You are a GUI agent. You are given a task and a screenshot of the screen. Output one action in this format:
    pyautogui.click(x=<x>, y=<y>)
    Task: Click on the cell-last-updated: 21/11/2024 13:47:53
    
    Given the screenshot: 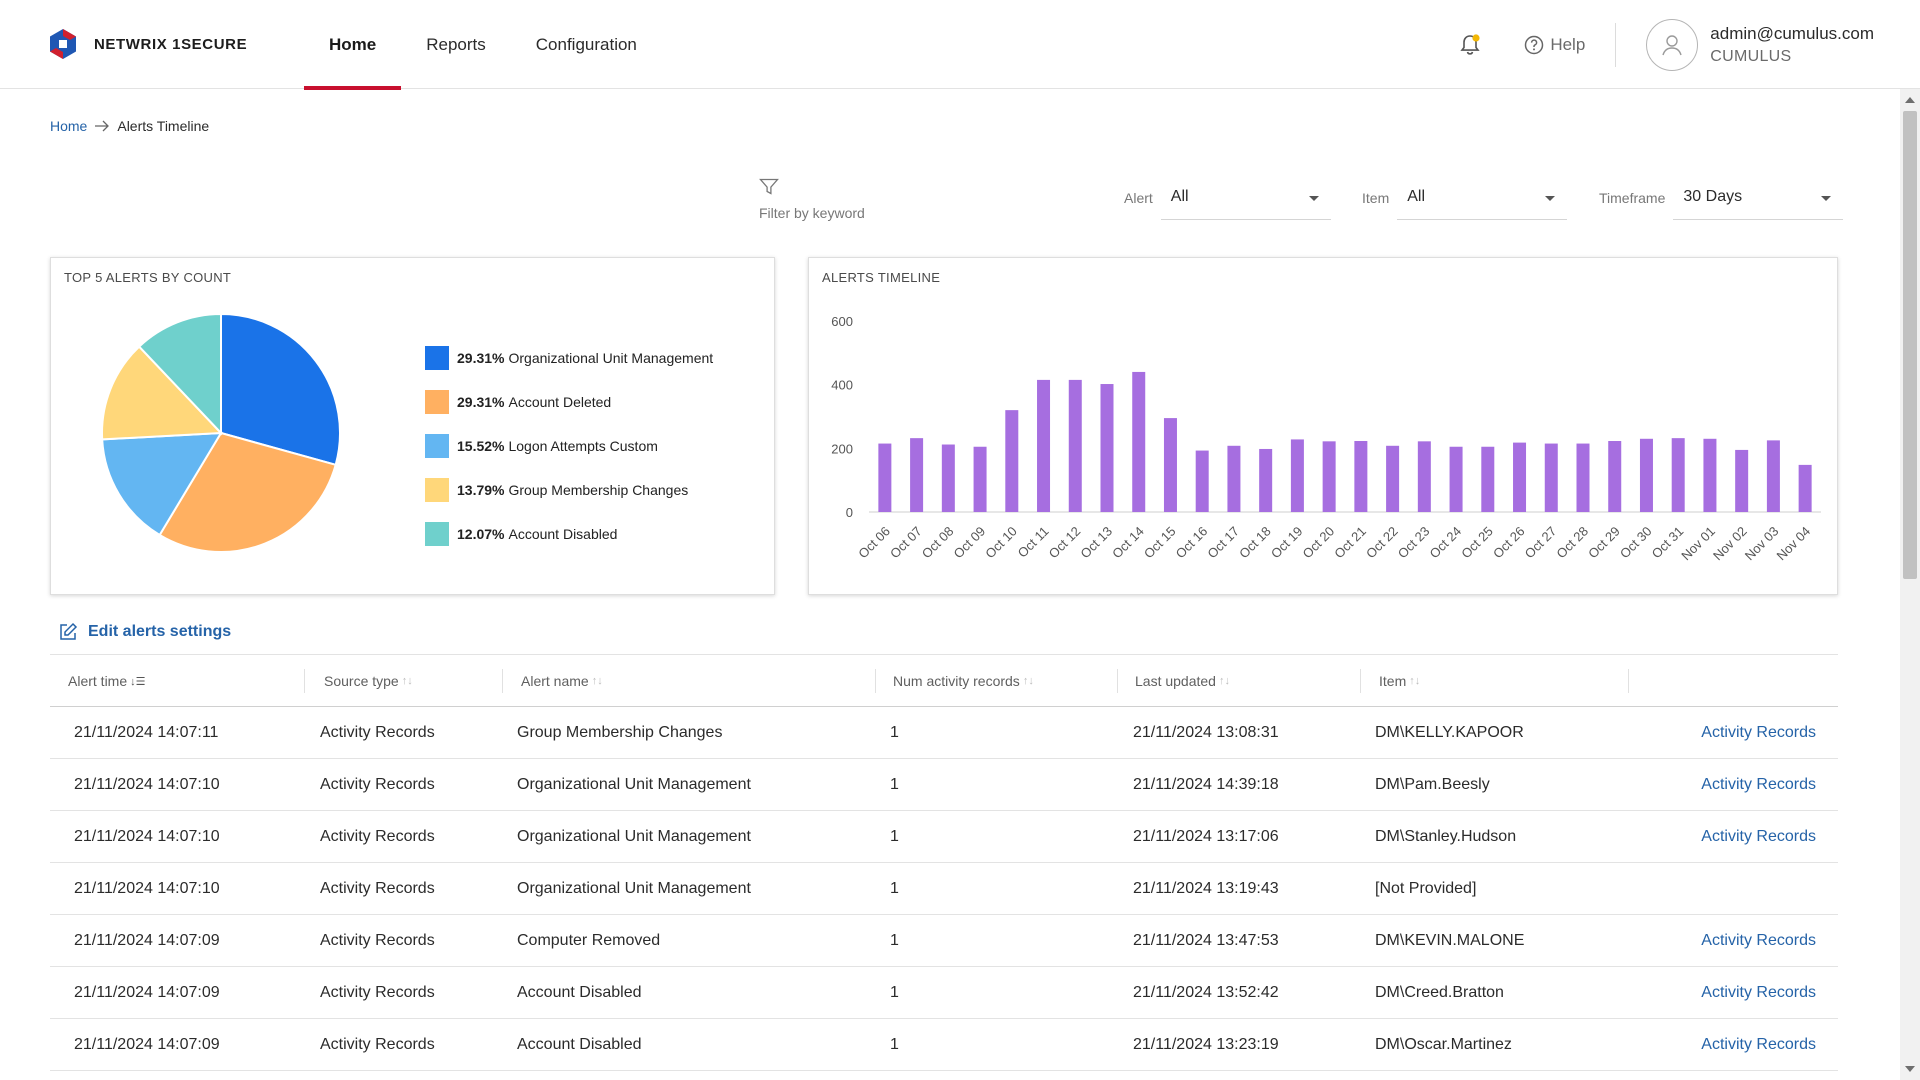 What is the action you would take?
    pyautogui.click(x=1206, y=940)
    